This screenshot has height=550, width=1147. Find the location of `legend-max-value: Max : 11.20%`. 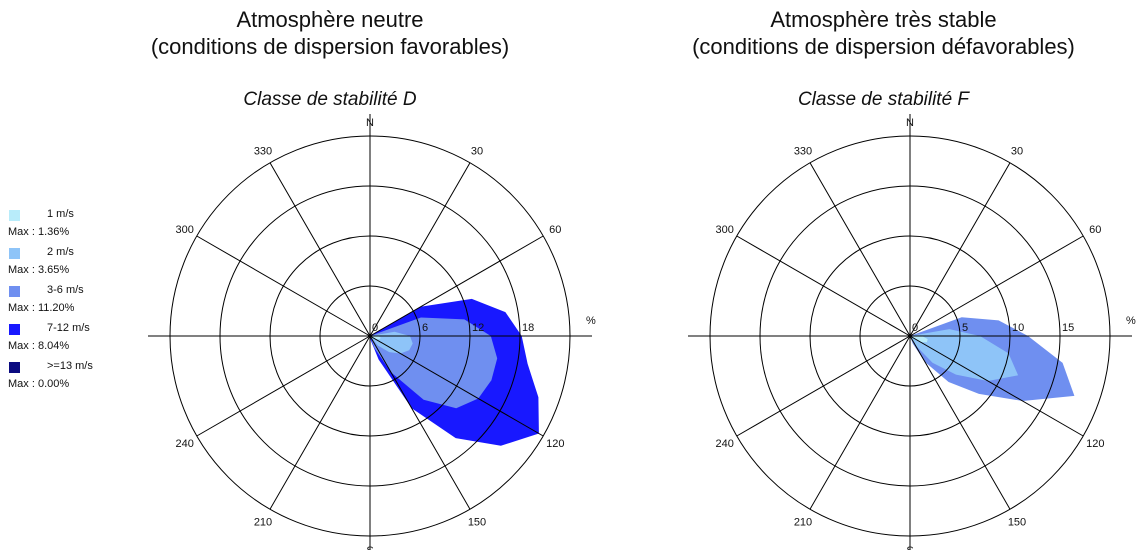

legend-max-value: Max : 11.20% is located at coordinates (41, 308).